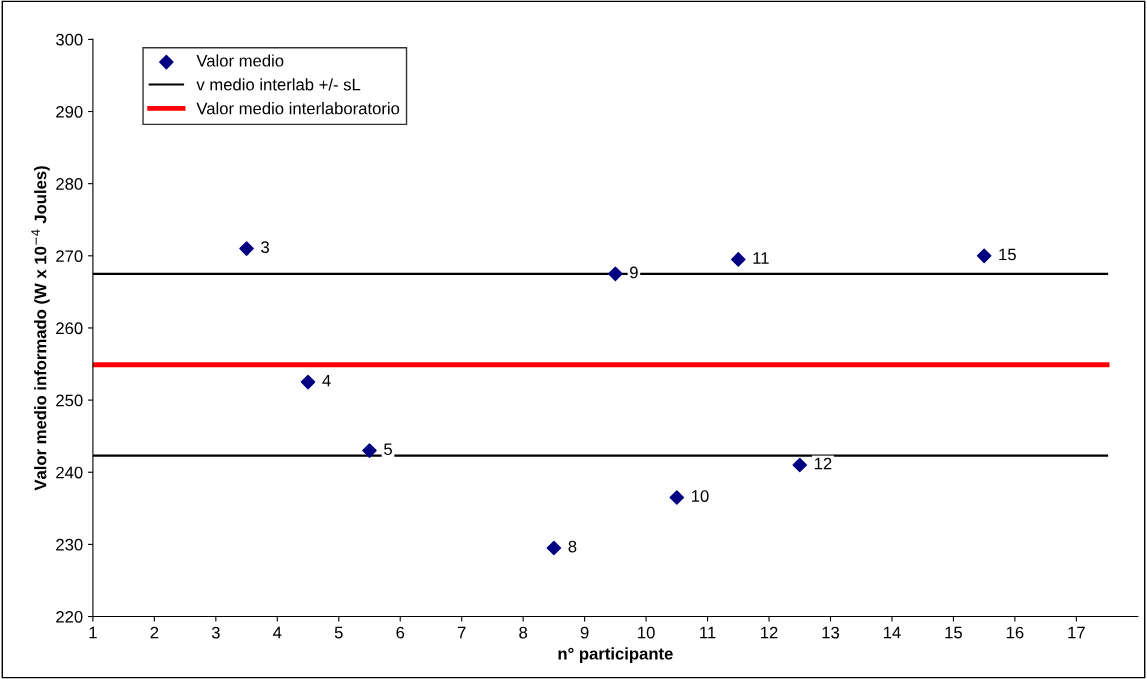 Image resolution: width=1147 pixels, height=679 pixels. What do you see at coordinates (298, 108) in the screenshot?
I see `legend-label: Valor medio interlaboratorio` at bounding box center [298, 108].